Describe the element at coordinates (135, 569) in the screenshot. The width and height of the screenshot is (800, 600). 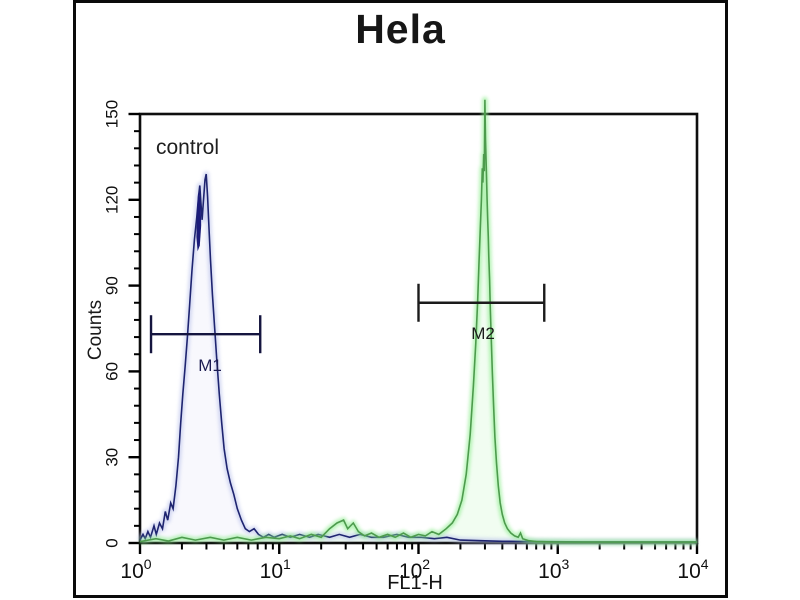
I see `x-tick-label: 10⁰` at that location.